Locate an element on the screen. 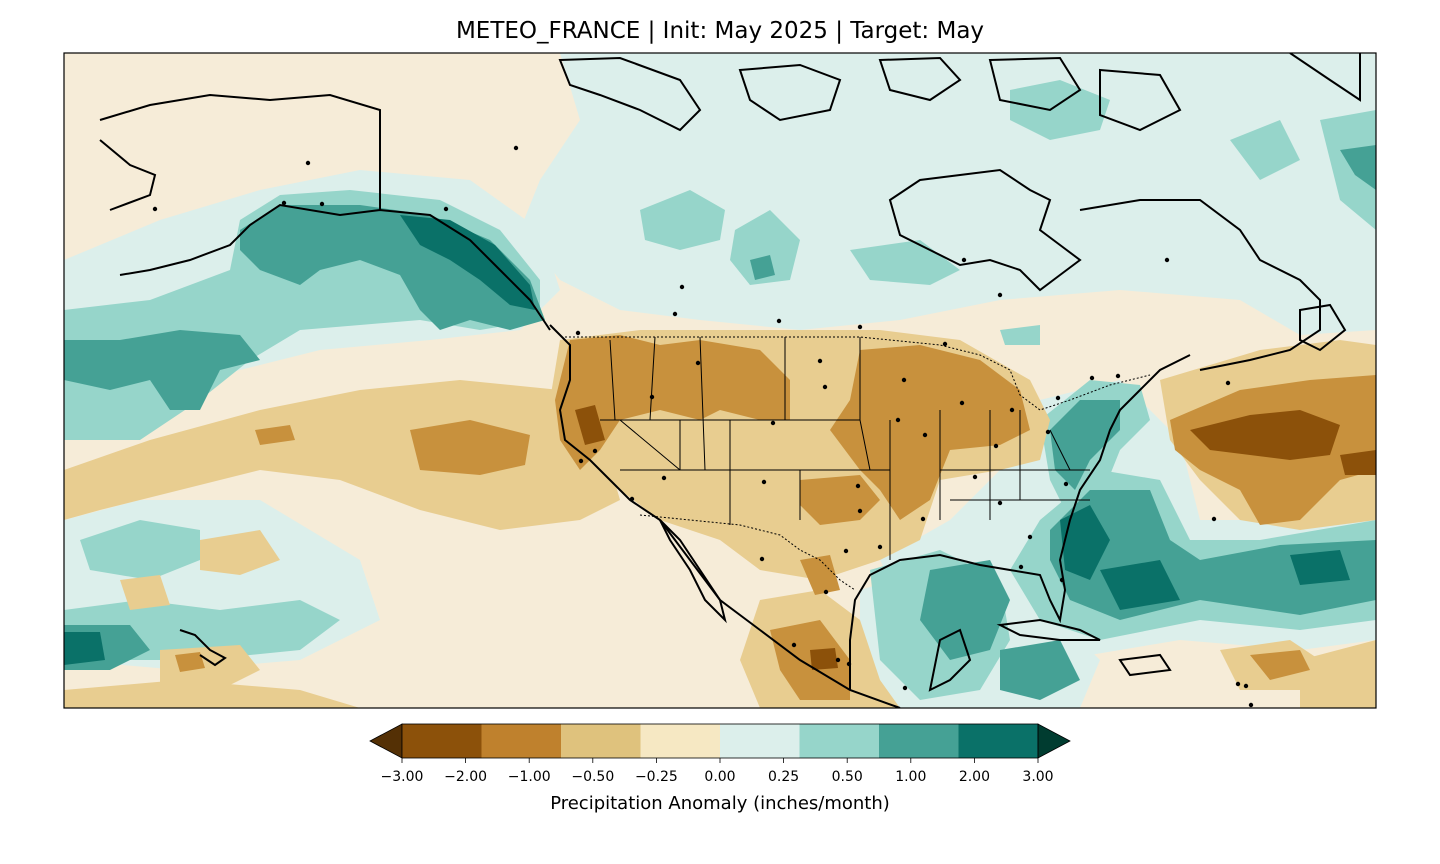 The image size is (1440, 864). colorbar-tick-label: 1.00 is located at coordinates (910, 777).